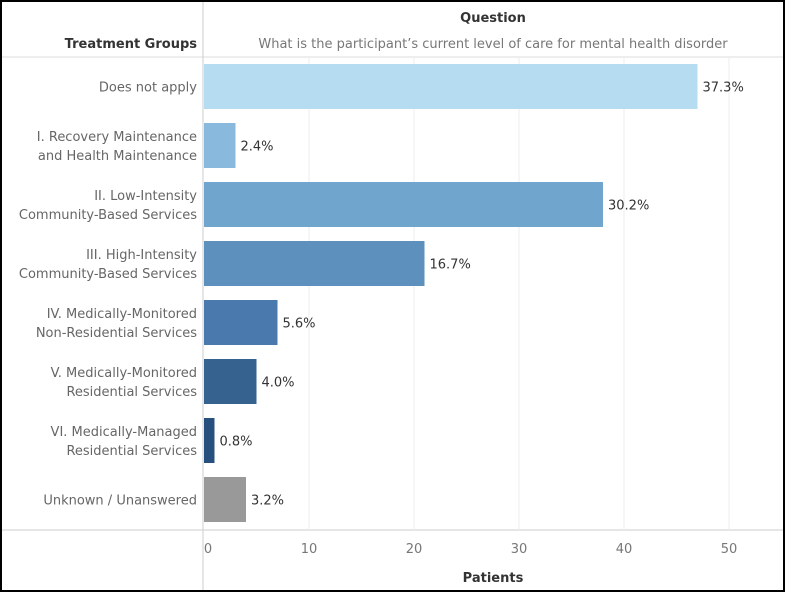 The width and height of the screenshot is (785, 592). What do you see at coordinates (141, 255) in the screenshot?
I see `category-label: III. High-Intensity` at bounding box center [141, 255].